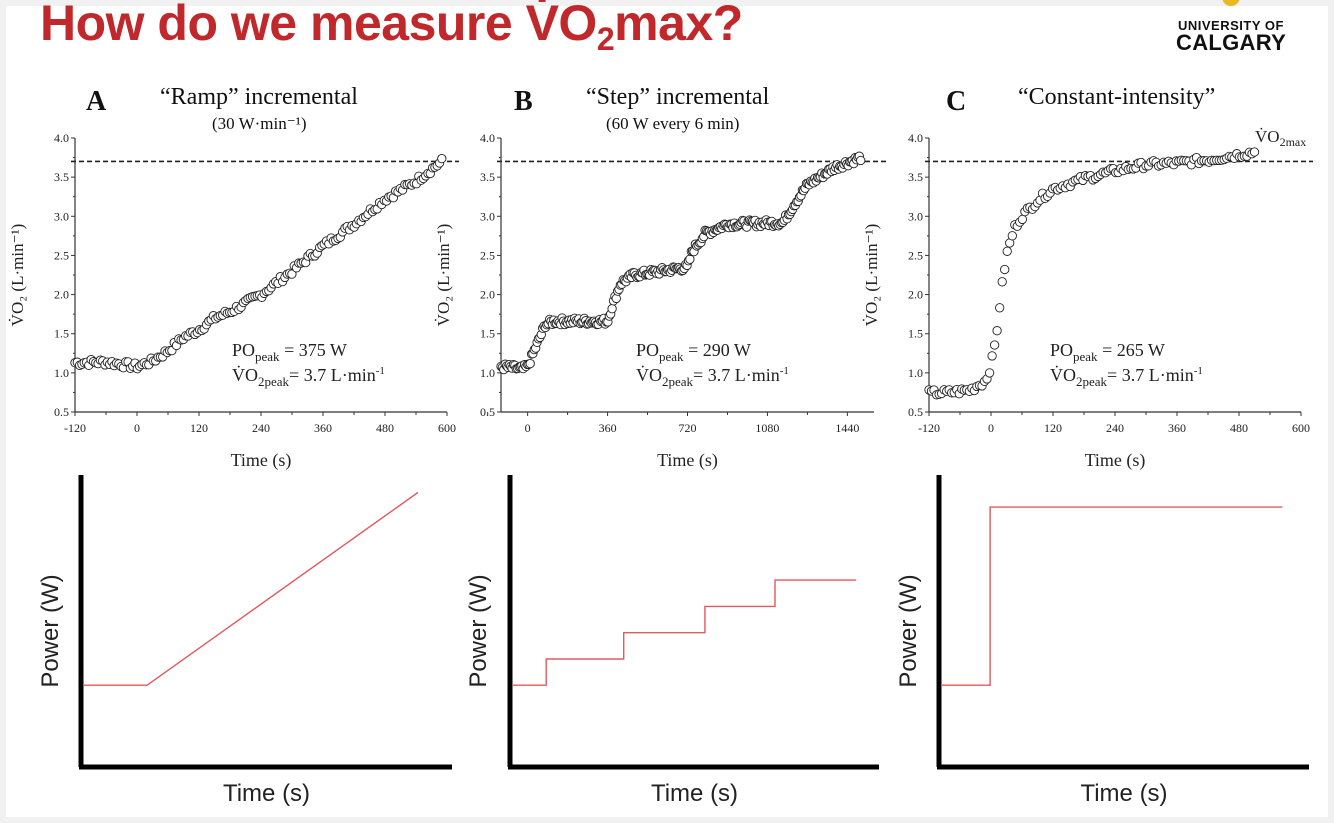 The height and width of the screenshot is (823, 1334). What do you see at coordinates (673, 123) in the screenshot?
I see `panel-subtitle-b: (60 W every 6 min)` at bounding box center [673, 123].